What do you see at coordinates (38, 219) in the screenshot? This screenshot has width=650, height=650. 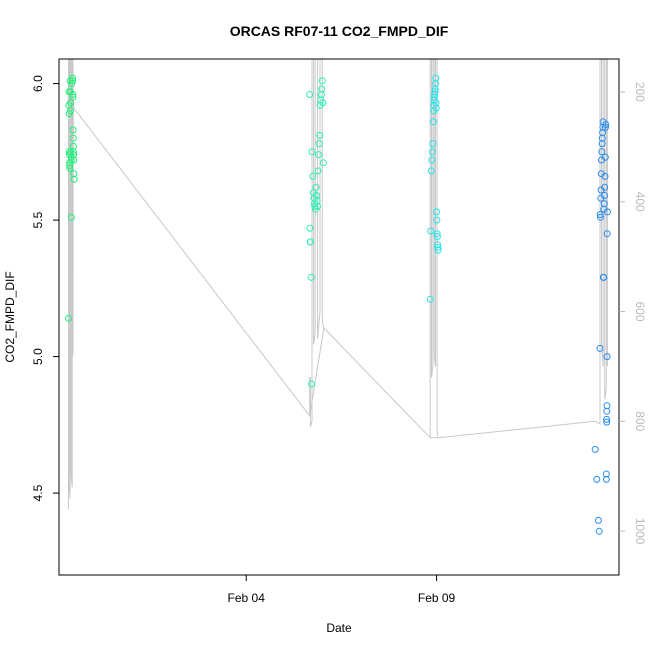 I see `y-tick-label: 5.5` at bounding box center [38, 219].